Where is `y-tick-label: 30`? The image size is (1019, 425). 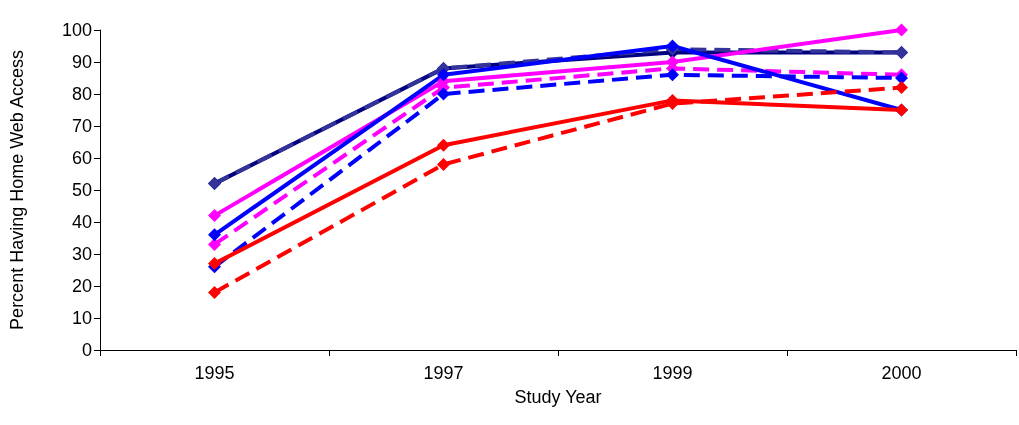
y-tick-label: 30 is located at coordinates (81, 254).